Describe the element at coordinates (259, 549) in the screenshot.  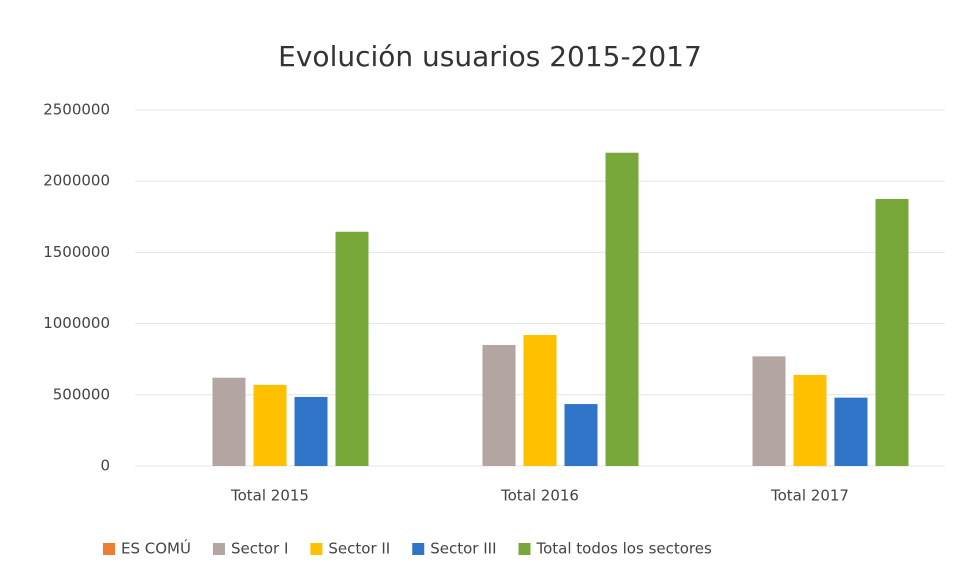
I see `legend-label: Sector I` at that location.